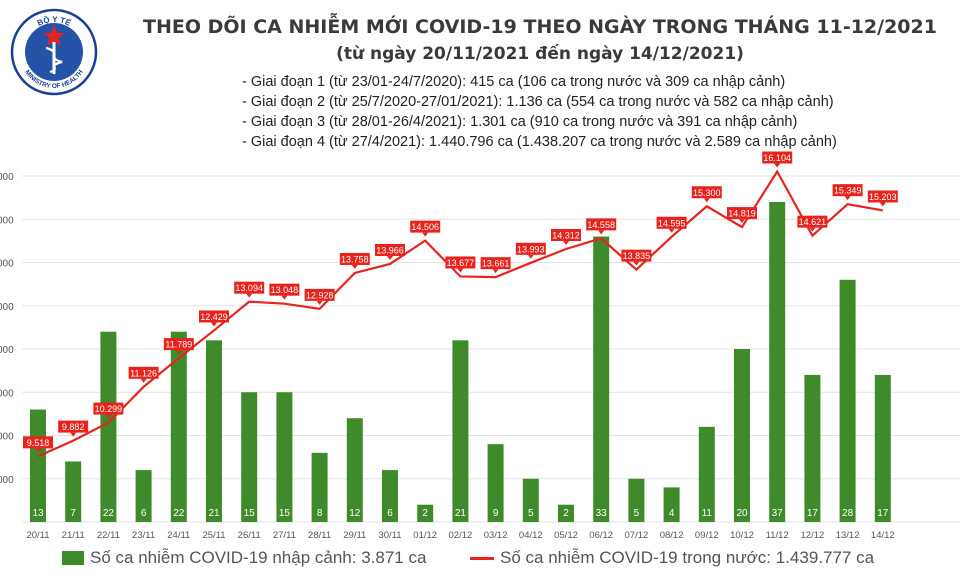 The width and height of the screenshot is (960, 576). I want to click on line-value-label: 11.789, so click(178, 345).